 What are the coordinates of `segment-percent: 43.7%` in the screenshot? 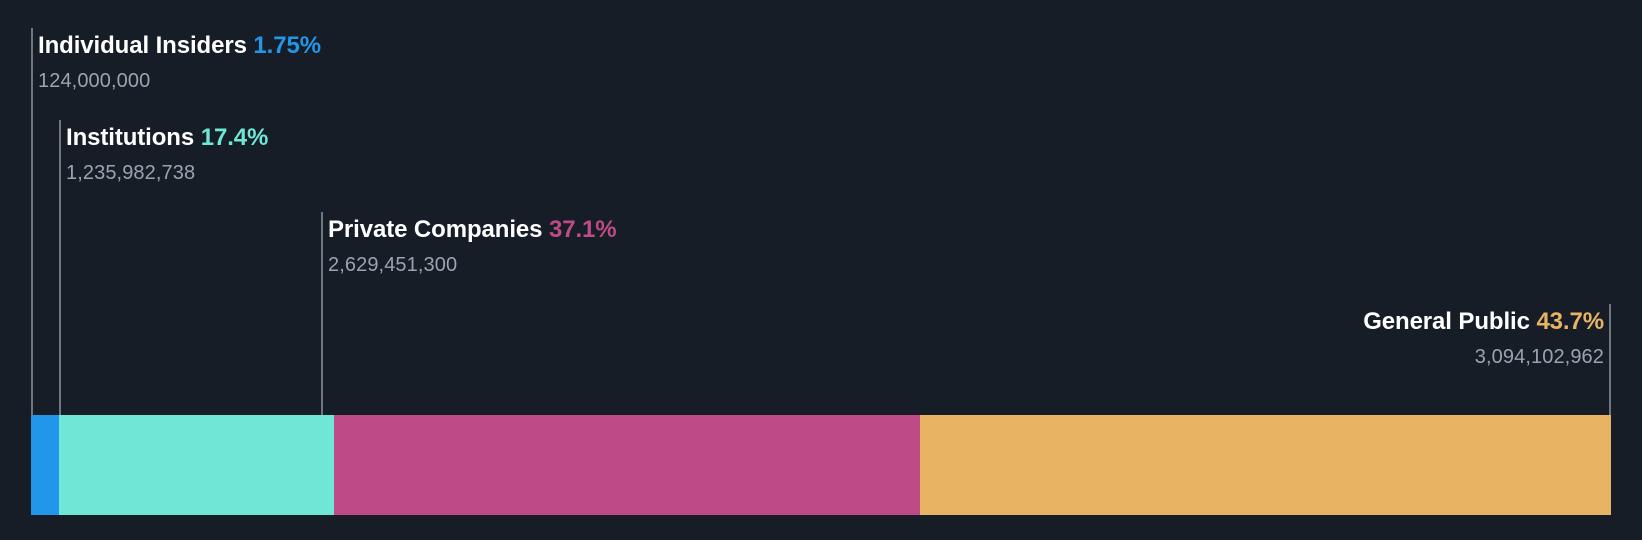 It's located at (1570, 321).